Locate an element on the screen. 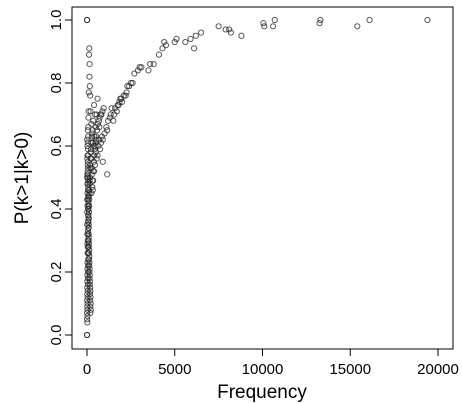 This screenshot has width=462, height=403. y-axis: 0.0 0.2 0.4 0.6 0.8 1.0 is located at coordinates (60, 178).